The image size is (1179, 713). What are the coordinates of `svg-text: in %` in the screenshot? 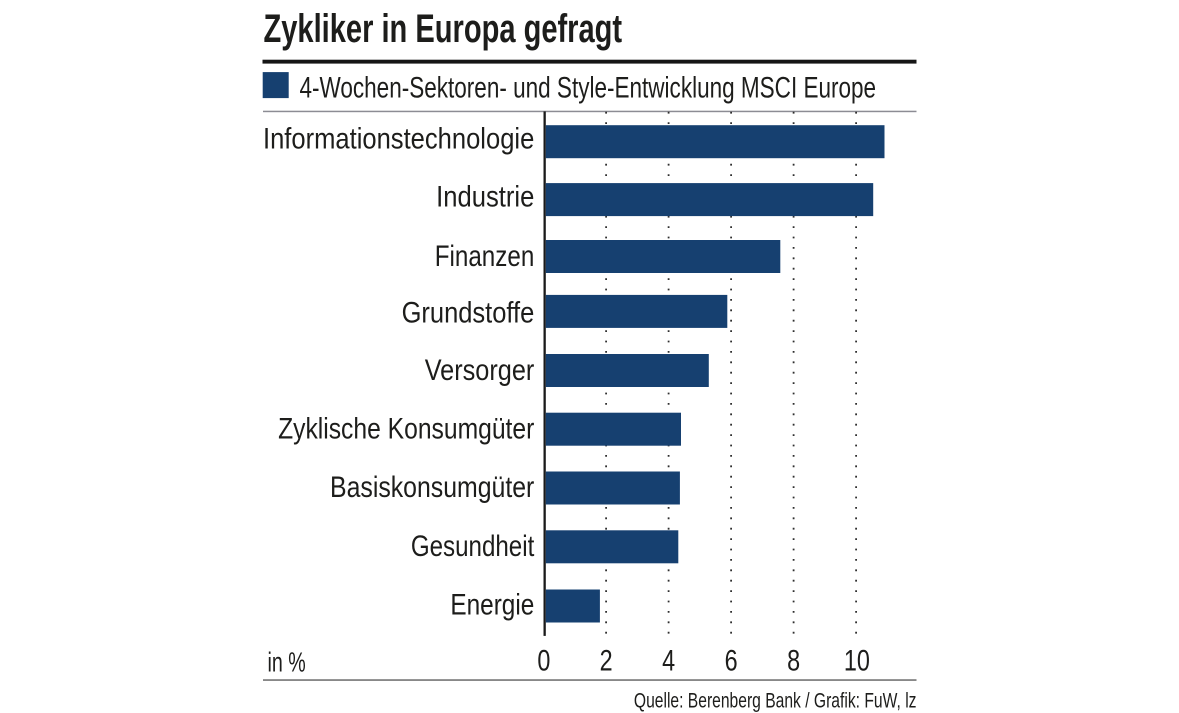 It's located at (287, 662).